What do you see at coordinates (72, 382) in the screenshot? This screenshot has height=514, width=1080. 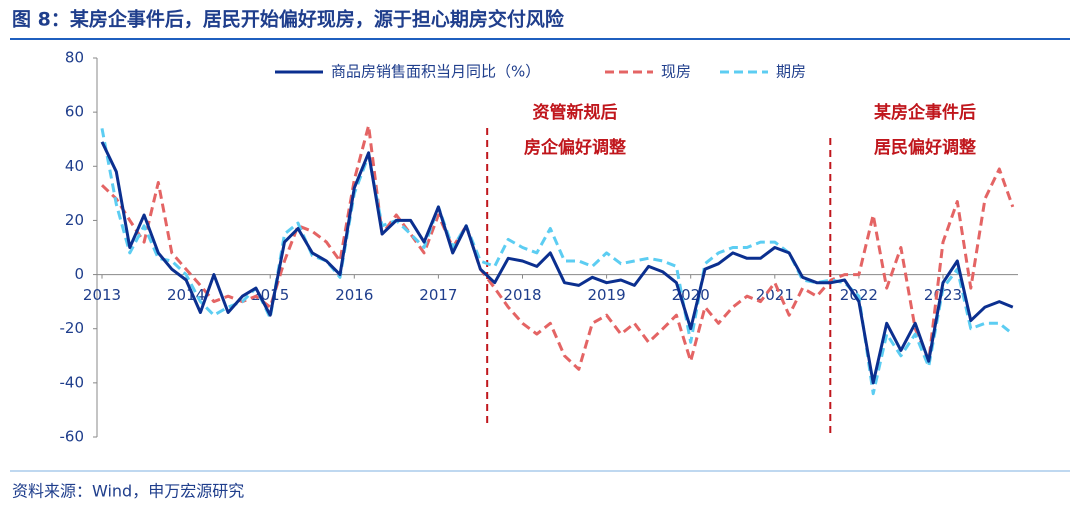 I see `y-tick-label: -40` at bounding box center [72, 382].